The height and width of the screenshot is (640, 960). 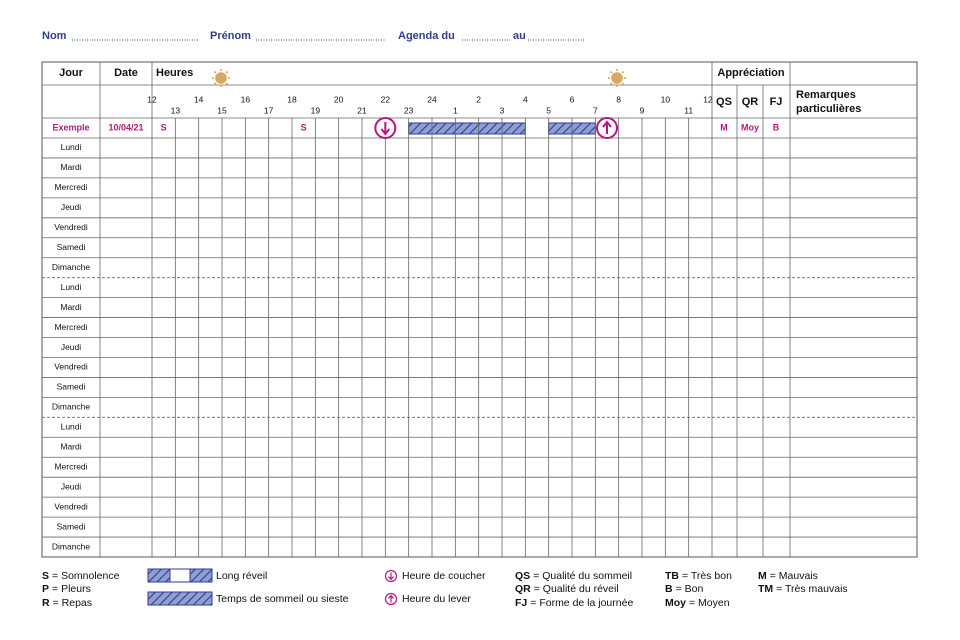 I want to click on legend-text: Heure du lever, so click(x=436, y=599).